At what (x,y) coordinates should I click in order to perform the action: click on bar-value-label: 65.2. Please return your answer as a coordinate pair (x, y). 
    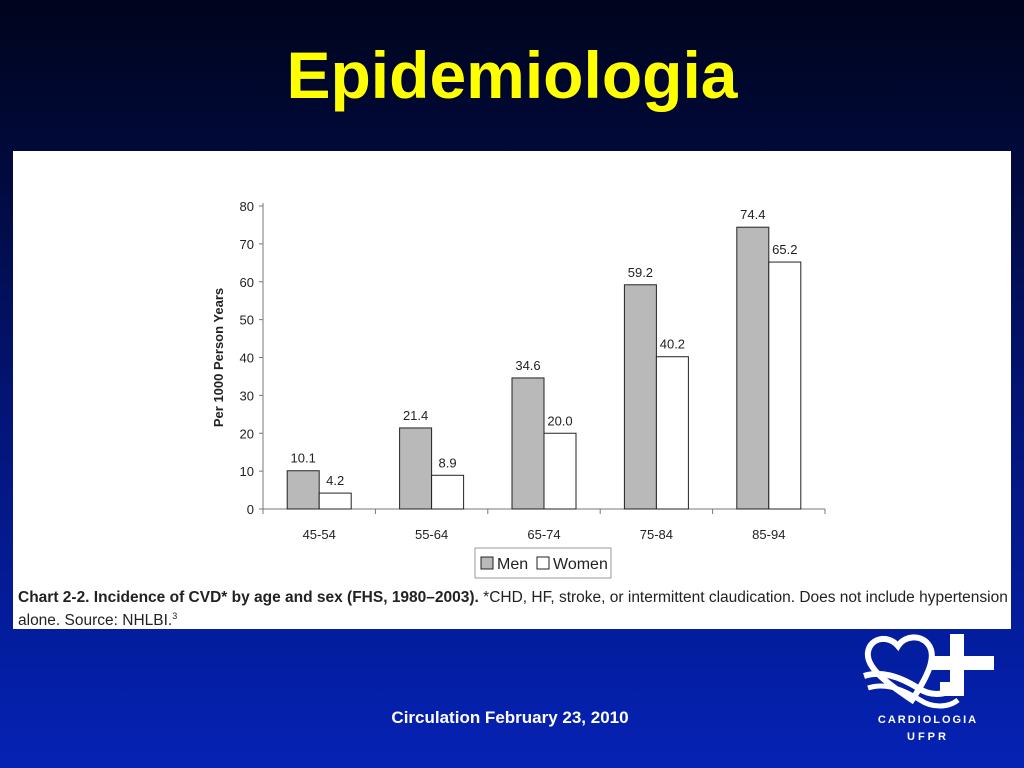
    Looking at the image, I should click on (784, 249).